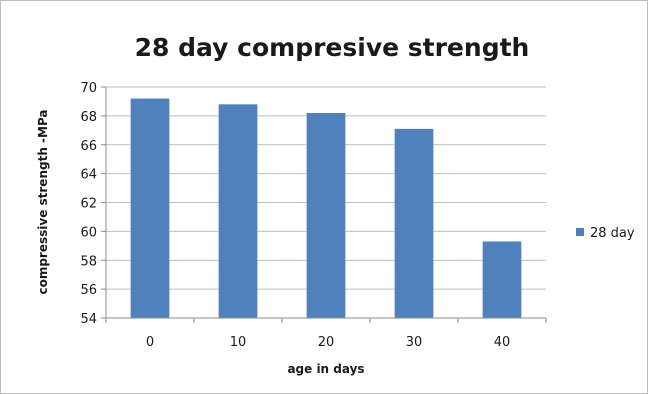 The width and height of the screenshot is (648, 394). What do you see at coordinates (88, 175) in the screenshot?
I see `y-tick-label: 64` at bounding box center [88, 175].